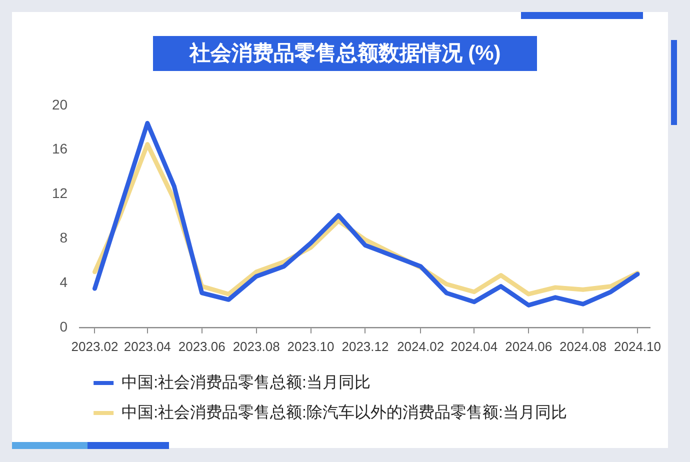 The width and height of the screenshot is (690, 462). Describe the element at coordinates (474, 346) in the screenshot. I see `x-tick-label: 2024.04` at that location.